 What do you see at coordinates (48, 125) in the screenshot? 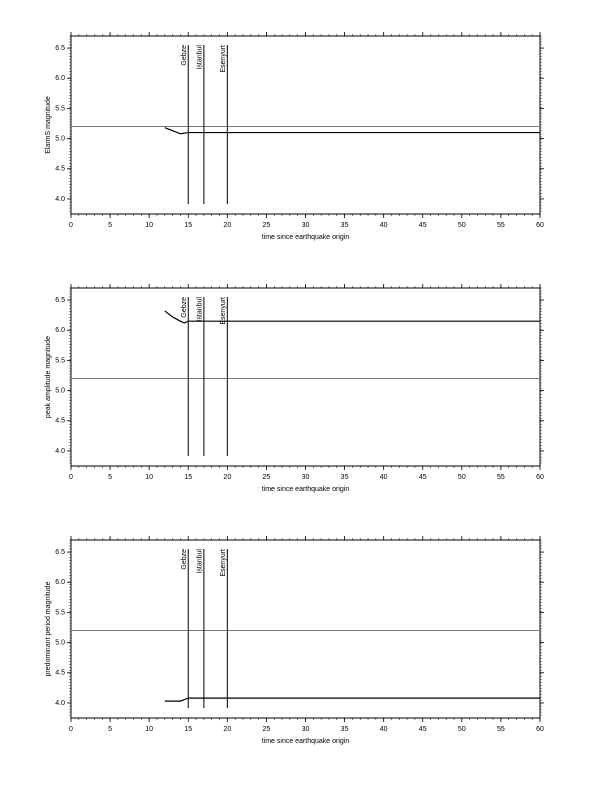
I see `y-axis-label: ElarmS magnitude` at bounding box center [48, 125].